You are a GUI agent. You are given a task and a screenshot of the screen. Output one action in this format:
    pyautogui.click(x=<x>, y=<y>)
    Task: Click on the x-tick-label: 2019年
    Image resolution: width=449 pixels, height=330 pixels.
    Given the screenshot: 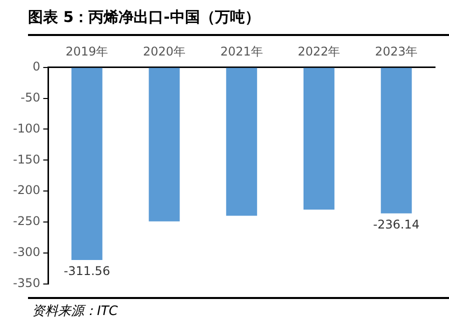 What is the action you would take?
    pyautogui.click(x=87, y=51)
    